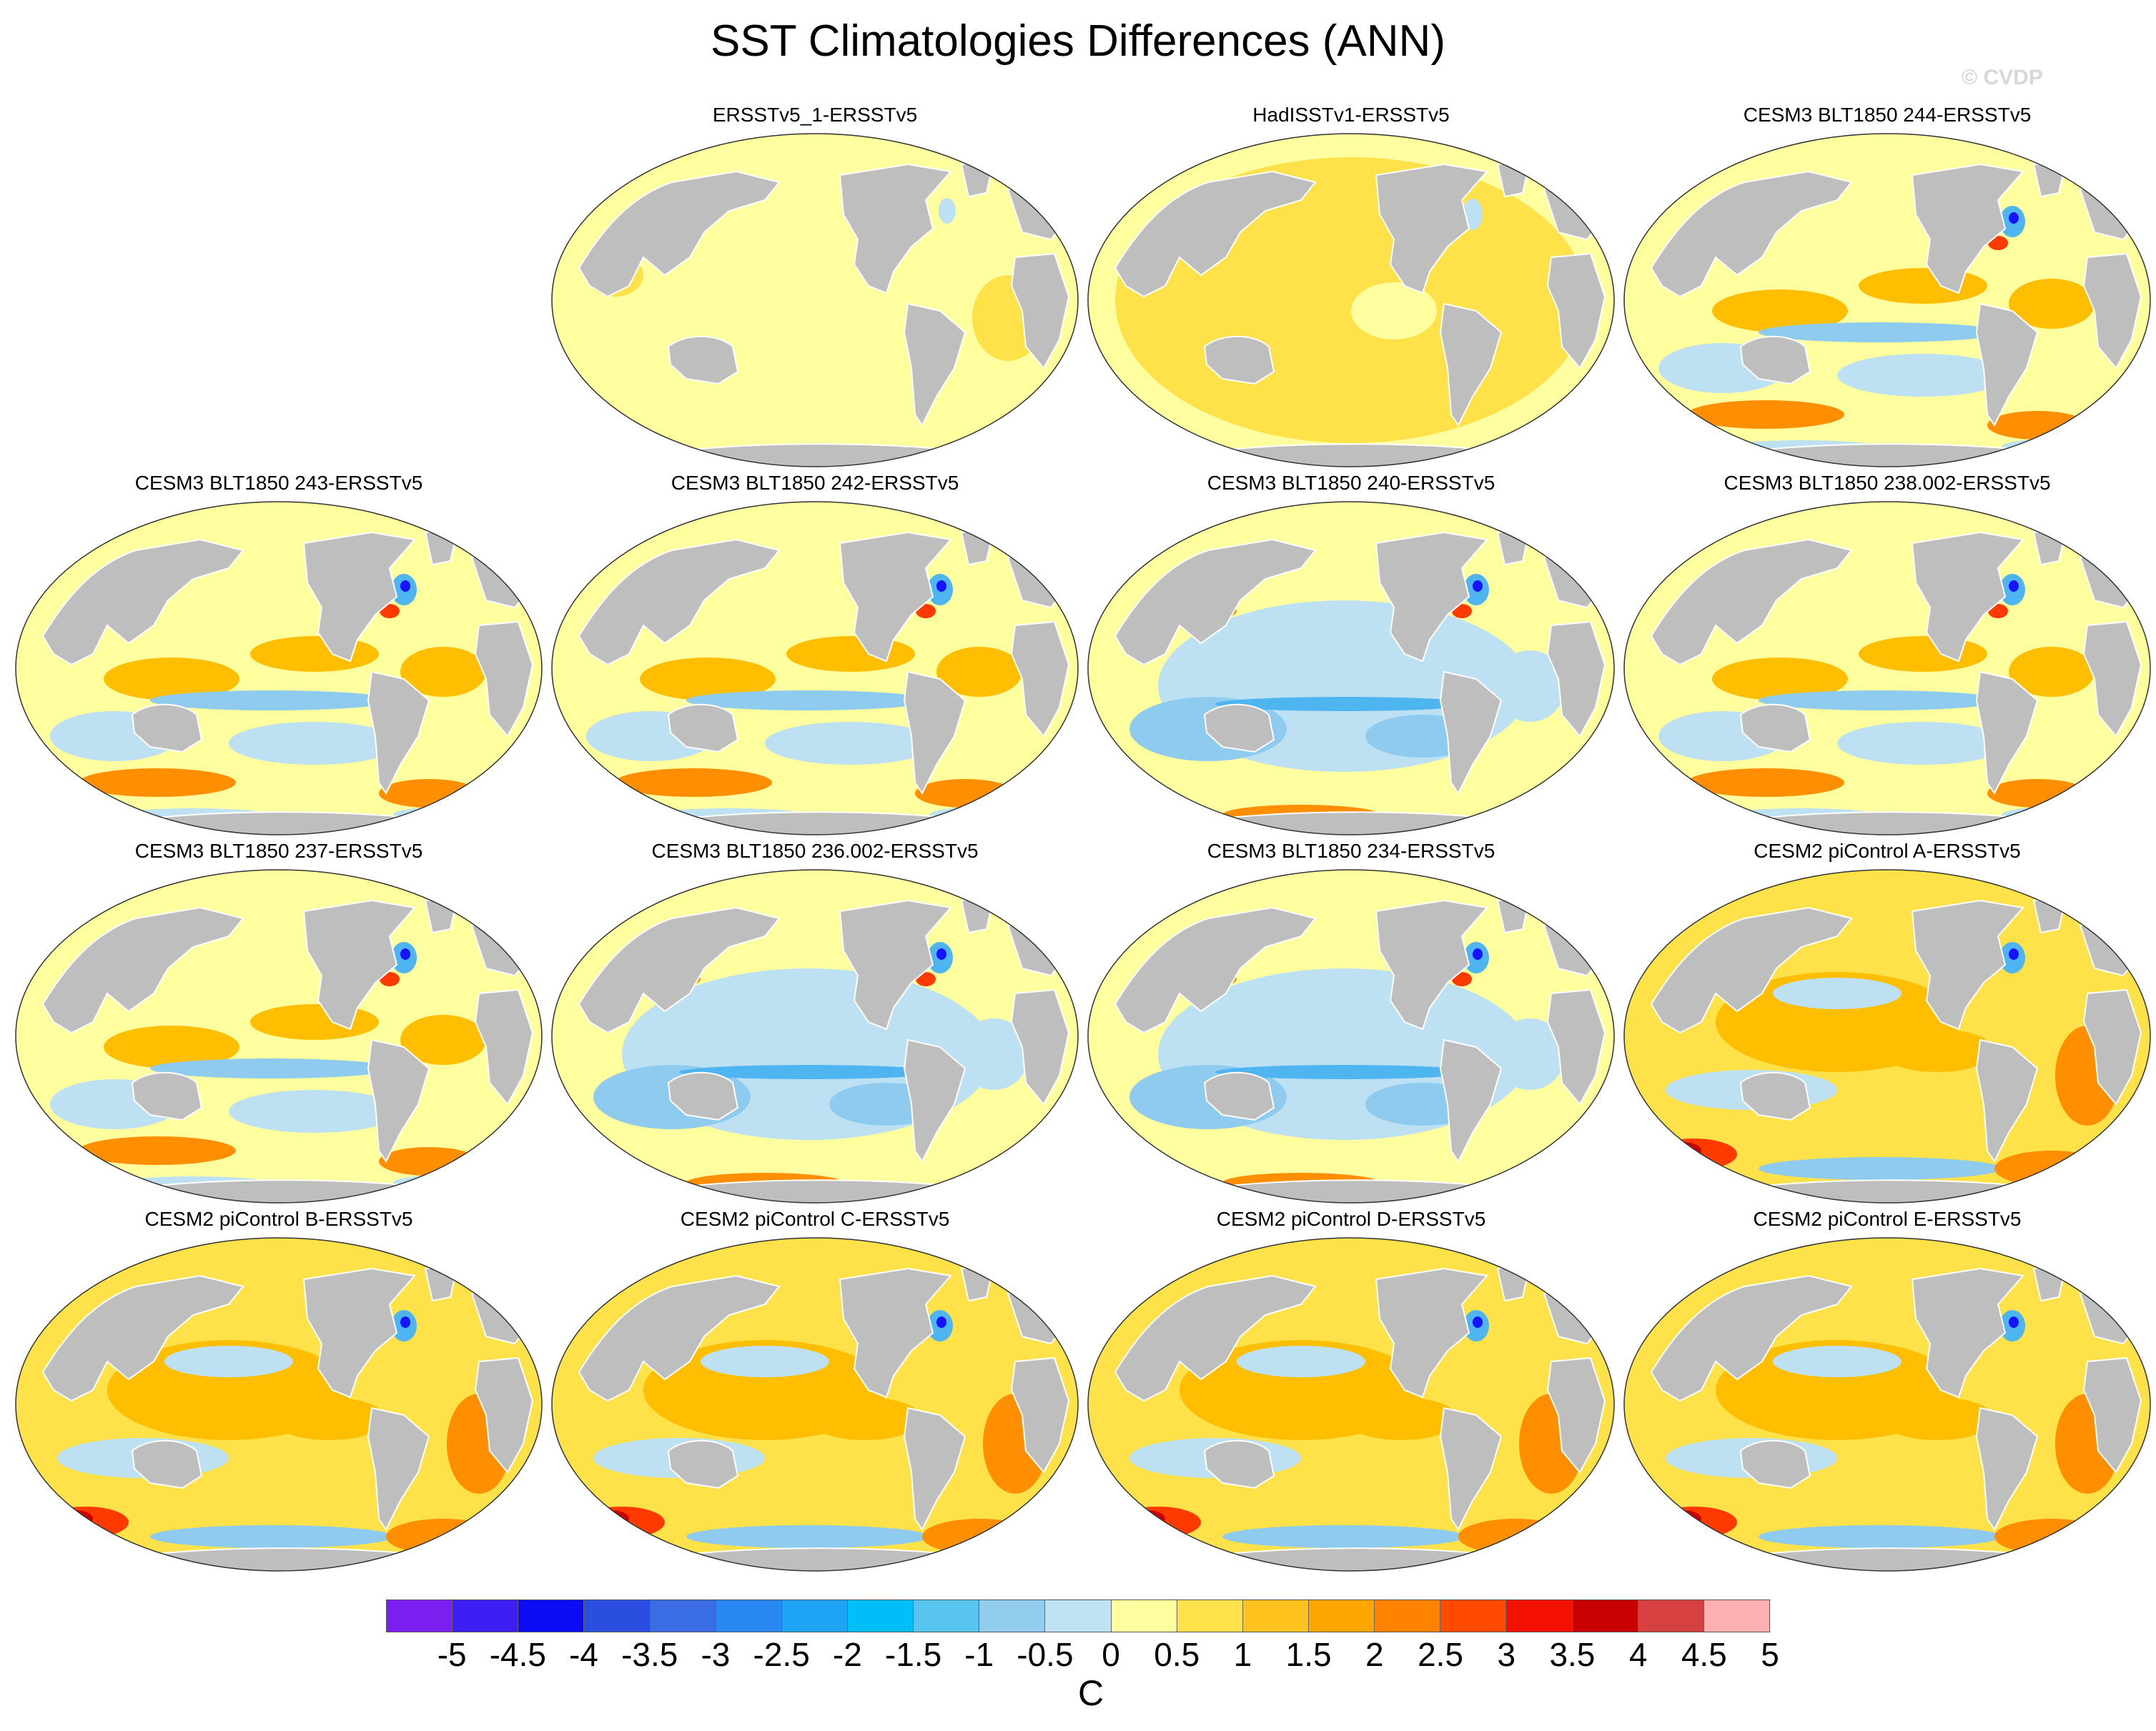 This screenshot has height=1731, width=2156. What do you see at coordinates (1091, 1693) in the screenshot?
I see `colorbar-unit: C` at bounding box center [1091, 1693].